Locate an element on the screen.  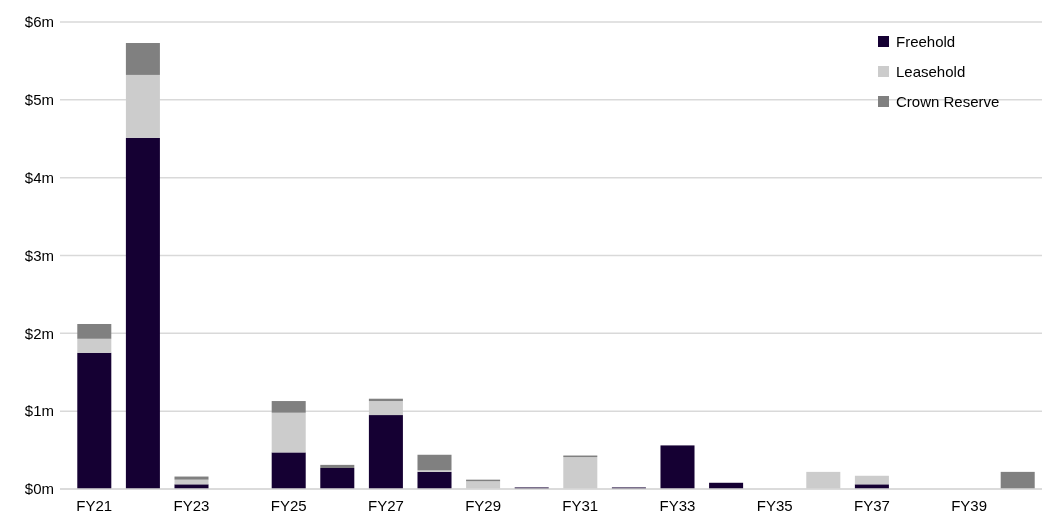
y-tick-label: $3m is located at coordinates (39, 255).